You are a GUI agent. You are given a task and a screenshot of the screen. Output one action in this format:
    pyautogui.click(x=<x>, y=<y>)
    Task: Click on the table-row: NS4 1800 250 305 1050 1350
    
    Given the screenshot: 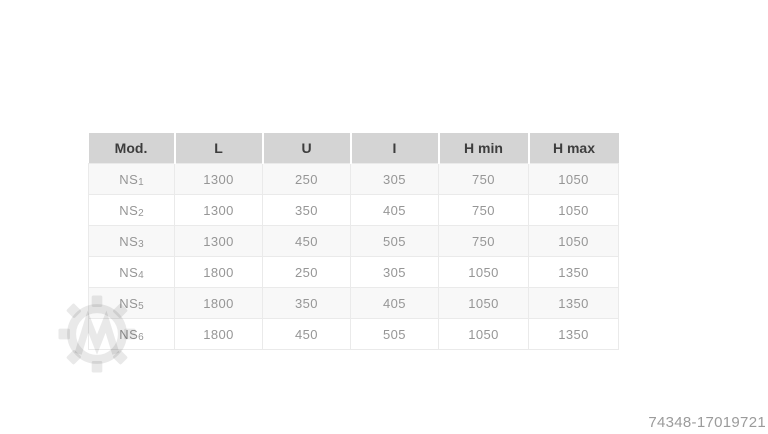 What is the action you would take?
    pyautogui.click(x=353, y=272)
    